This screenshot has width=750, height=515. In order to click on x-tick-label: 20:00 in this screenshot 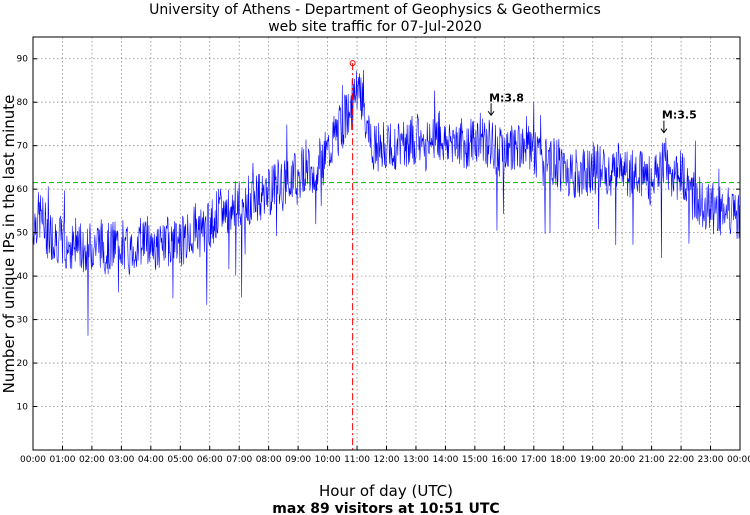, I will do `click(622, 460)`.